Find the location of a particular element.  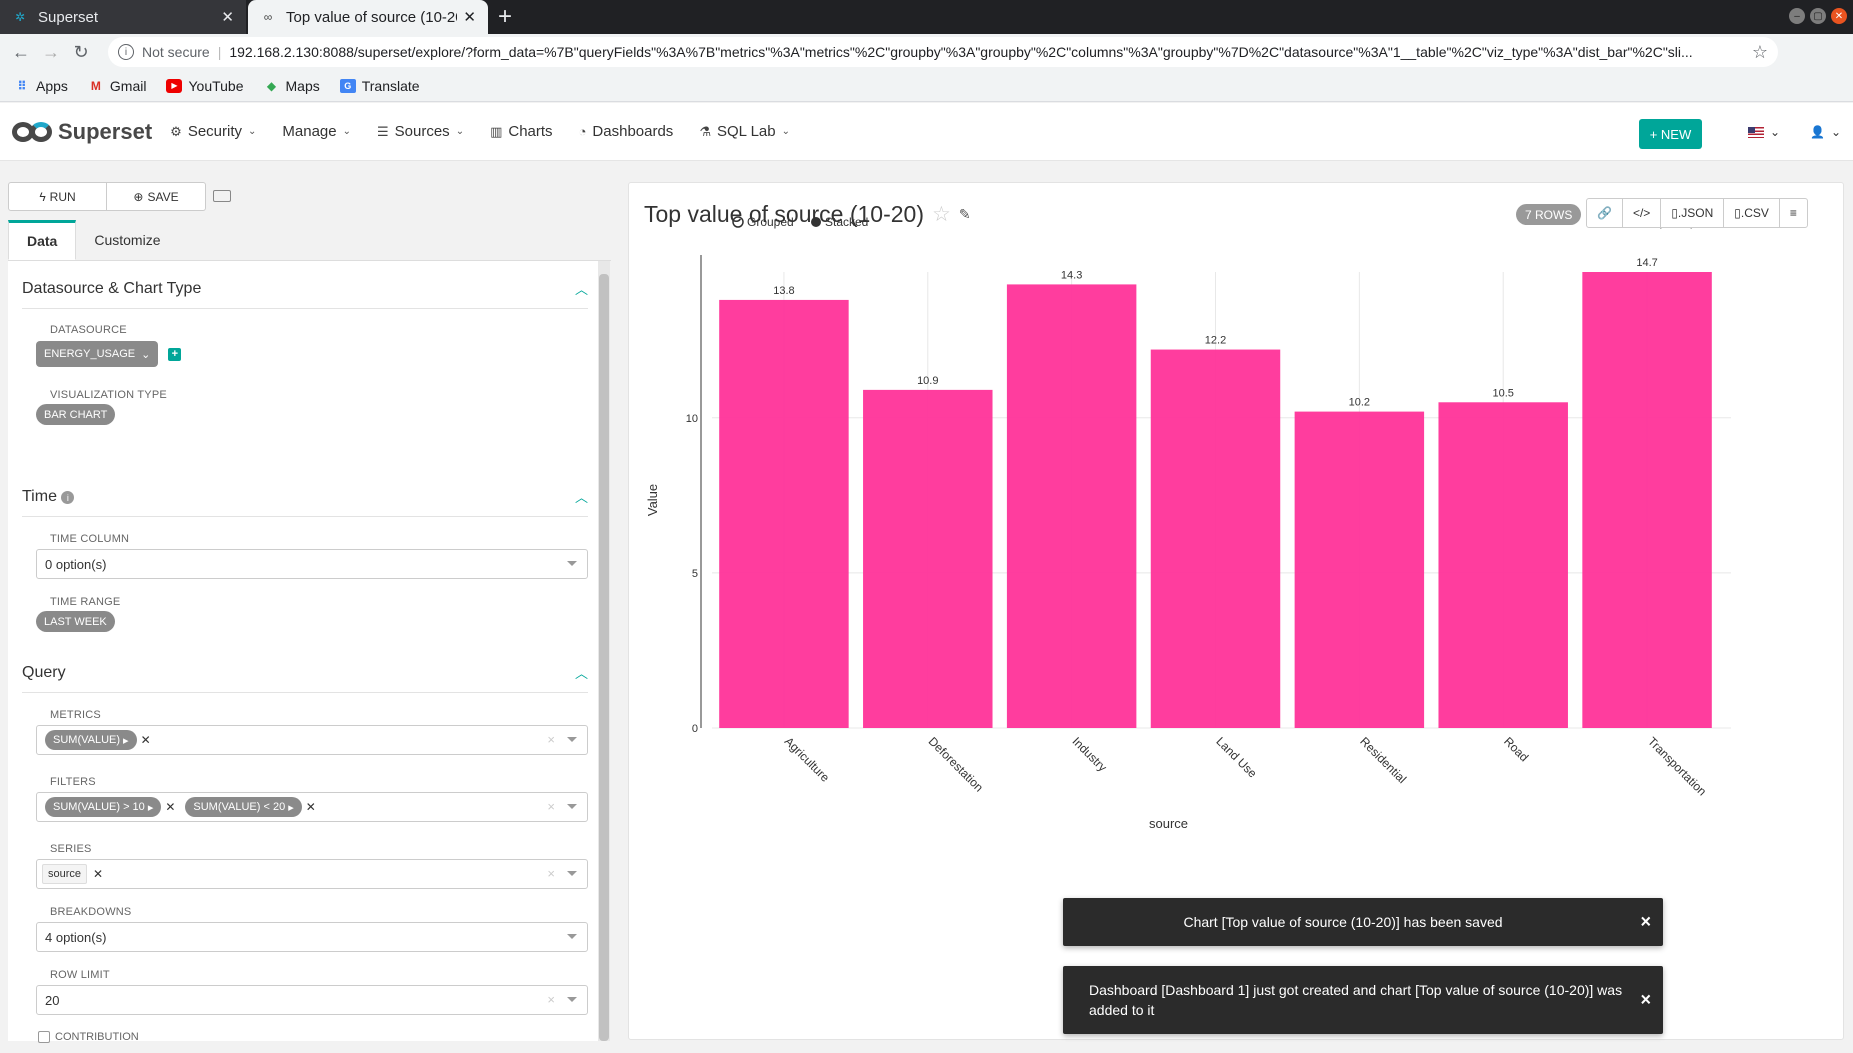

close-window-icon: ✕ is located at coordinates (1839, 16).